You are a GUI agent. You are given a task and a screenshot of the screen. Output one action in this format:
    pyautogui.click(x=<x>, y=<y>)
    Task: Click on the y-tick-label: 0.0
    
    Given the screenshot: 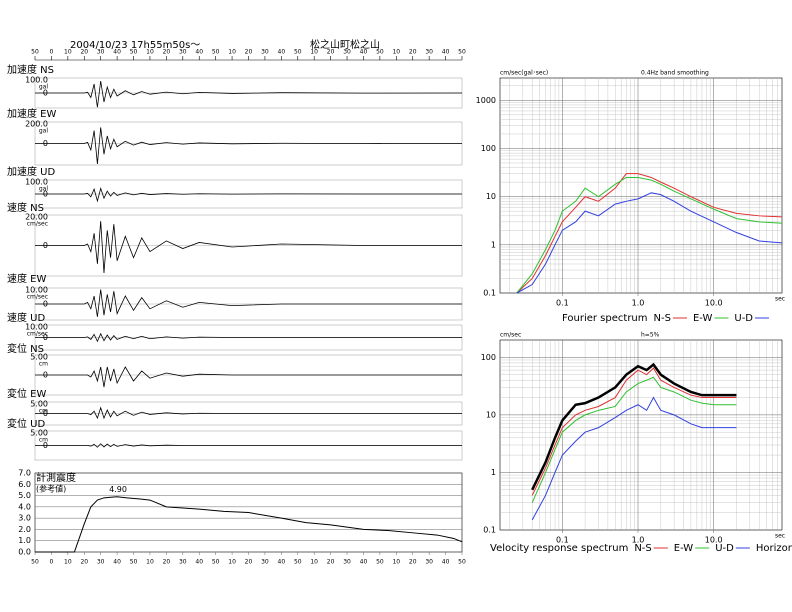 What is the action you would take?
    pyautogui.click(x=24, y=552)
    